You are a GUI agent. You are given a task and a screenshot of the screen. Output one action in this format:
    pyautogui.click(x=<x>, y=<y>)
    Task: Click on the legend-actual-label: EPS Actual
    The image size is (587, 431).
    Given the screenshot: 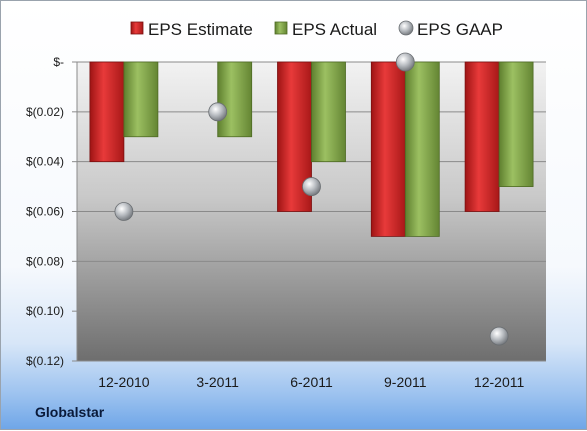 What is the action you would take?
    pyautogui.click(x=334, y=29)
    